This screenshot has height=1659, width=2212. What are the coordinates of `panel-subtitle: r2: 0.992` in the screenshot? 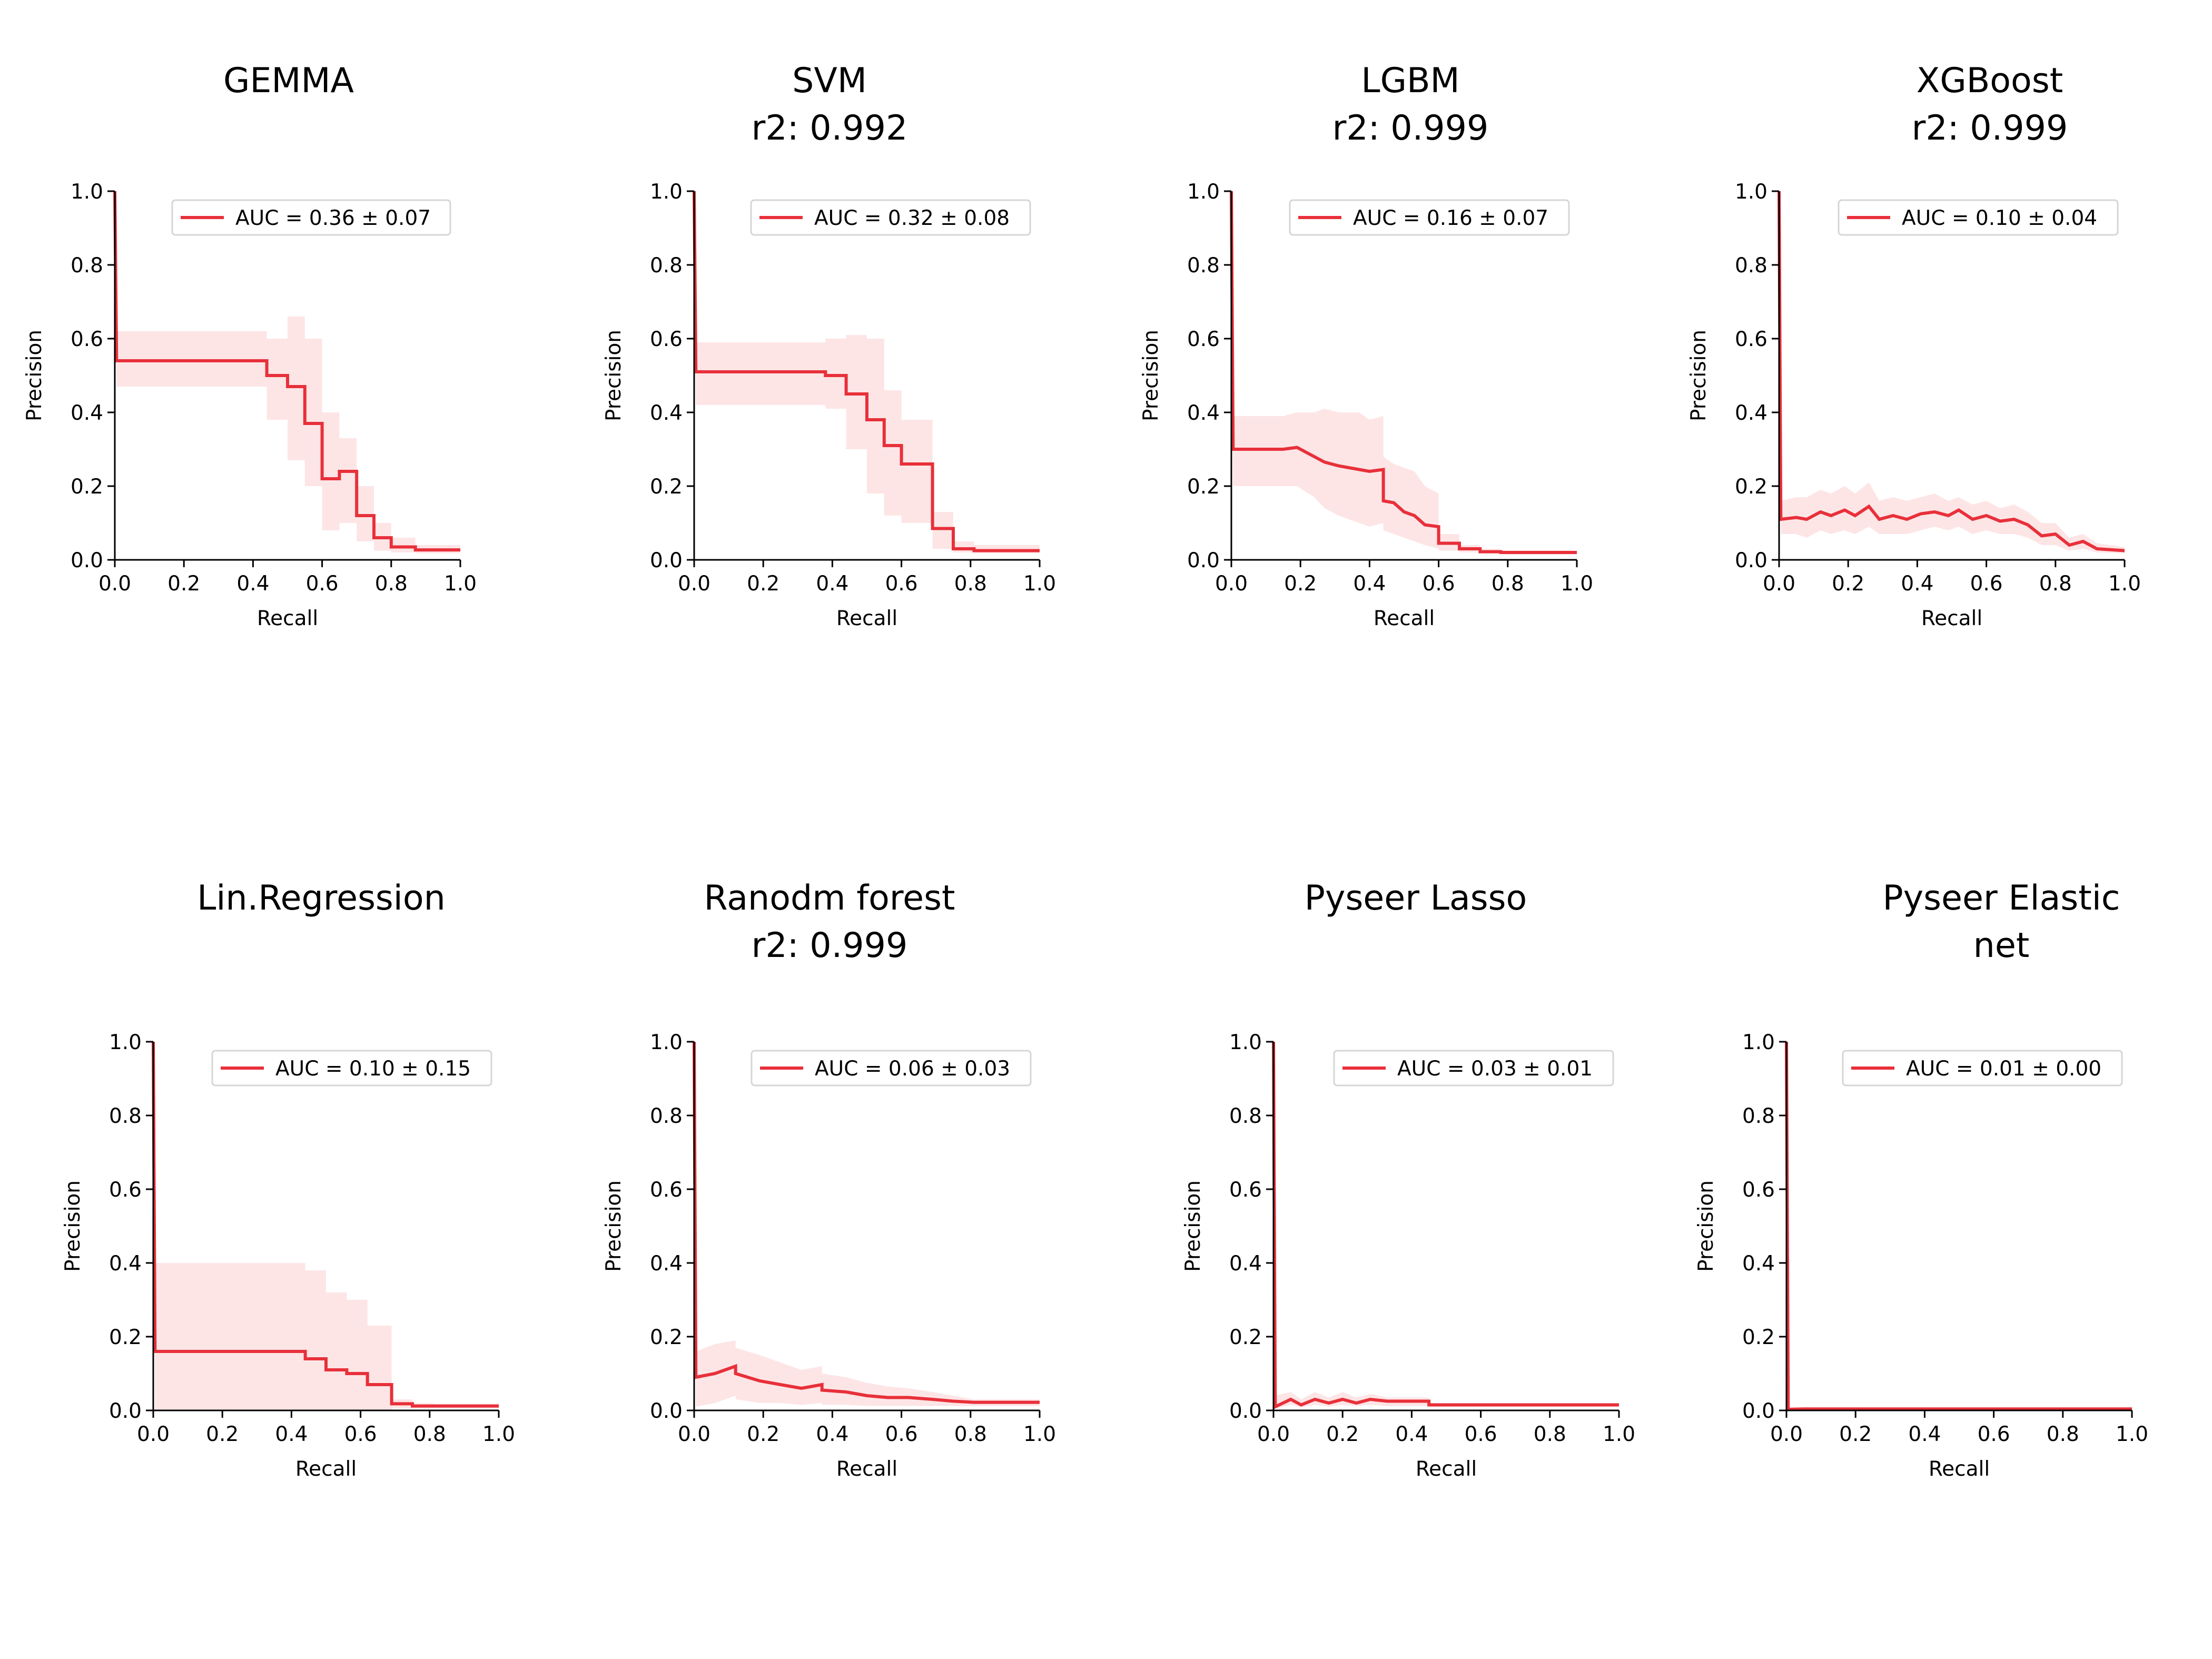 It's located at (830, 128).